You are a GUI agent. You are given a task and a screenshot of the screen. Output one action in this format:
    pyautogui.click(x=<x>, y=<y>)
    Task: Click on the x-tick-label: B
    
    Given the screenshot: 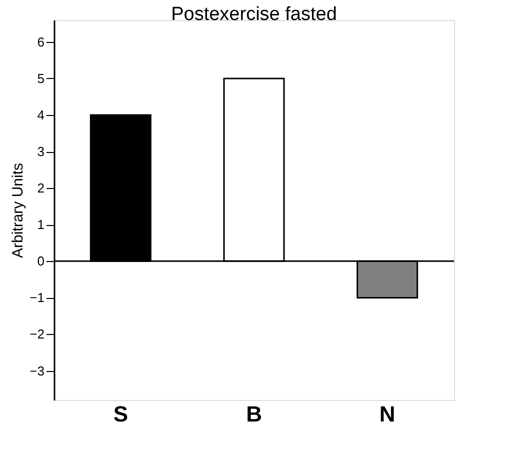 What is the action you would take?
    pyautogui.click(x=254, y=414)
    